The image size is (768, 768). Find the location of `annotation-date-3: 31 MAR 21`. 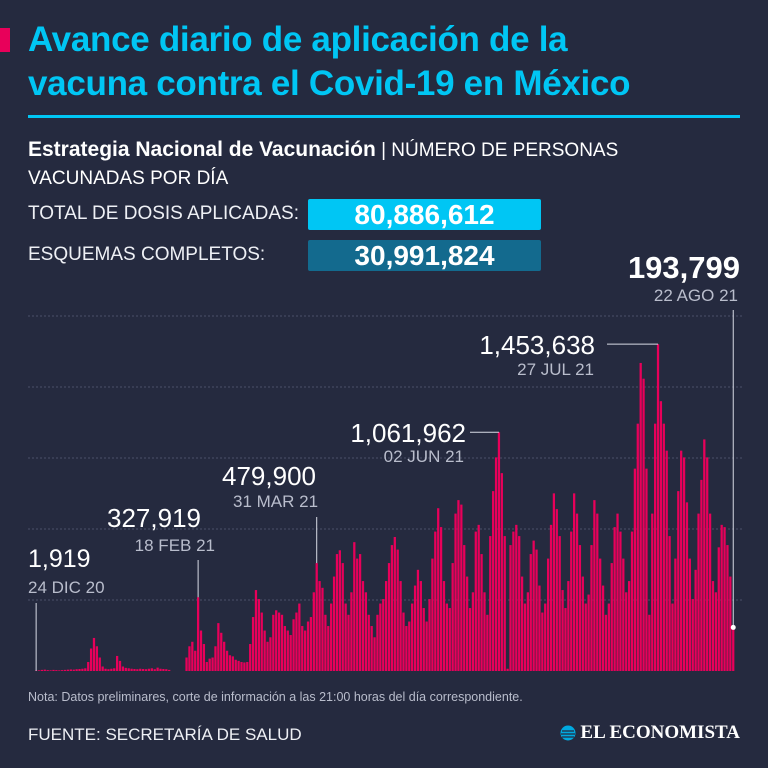

annotation-date-3: 31 MAR 21 is located at coordinates (276, 501).